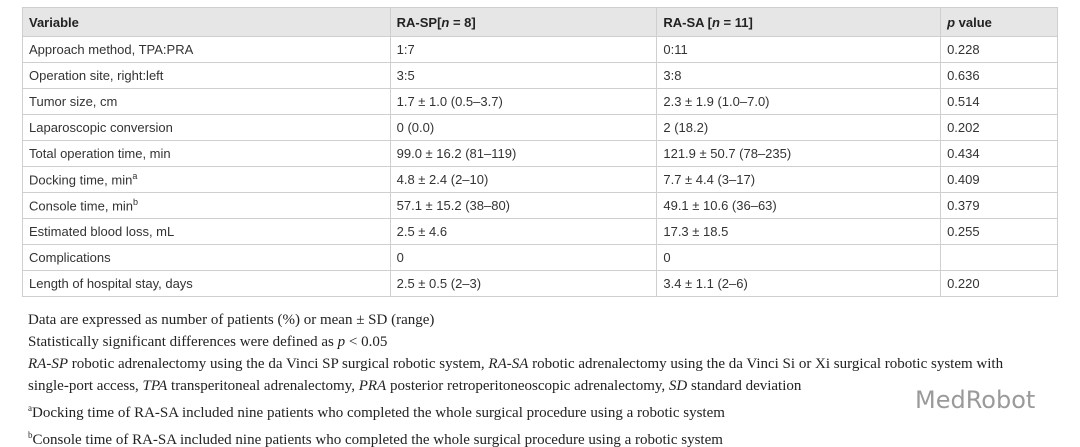 This screenshot has width=1080, height=447. I want to click on text-run: transperitoneal adrenalectomy,, so click(263, 386).